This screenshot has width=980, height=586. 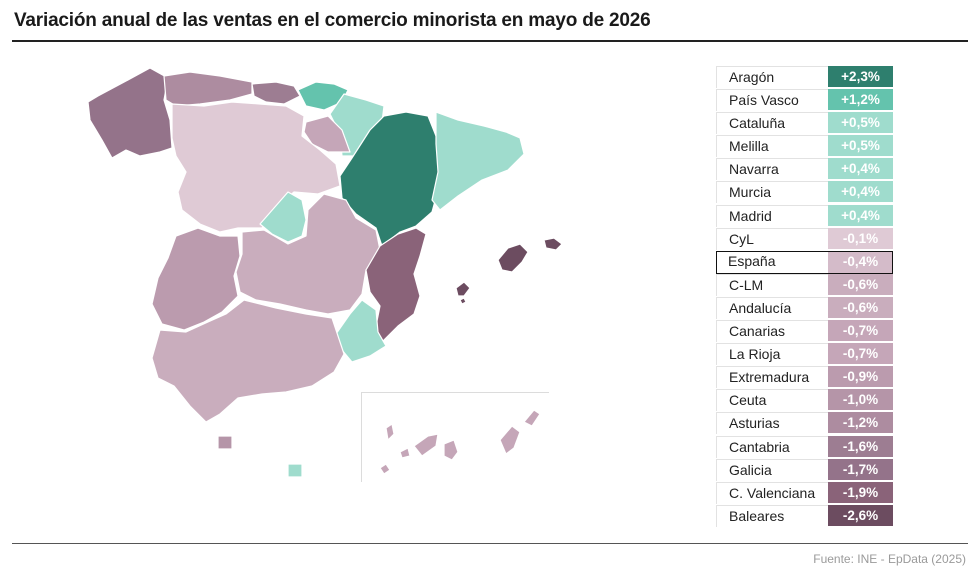 I want to click on region-extremadura, so click(x=196, y=279).